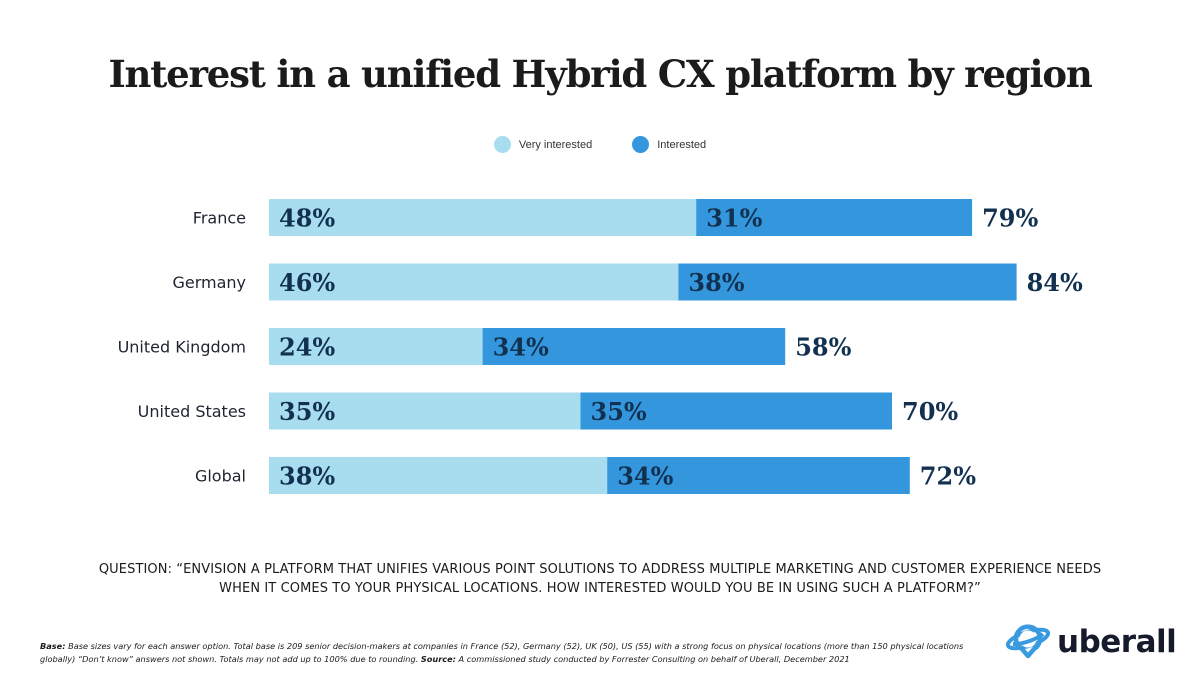 Image resolution: width=1200 pixels, height=700 pixels. I want to click on category-label: Germany, so click(209, 282).